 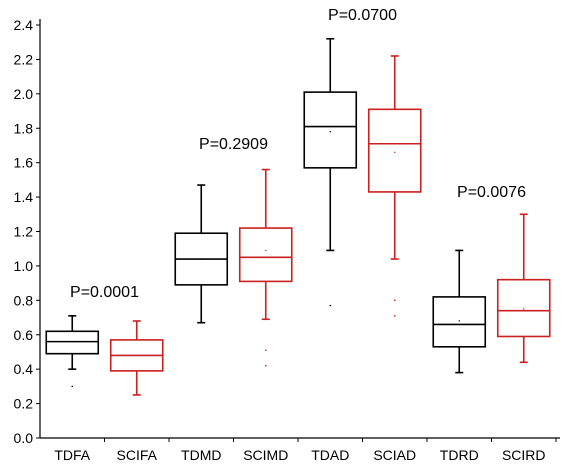 What do you see at coordinates (24, 232) in the screenshot?
I see `y-tick-label: 1.2` at bounding box center [24, 232].